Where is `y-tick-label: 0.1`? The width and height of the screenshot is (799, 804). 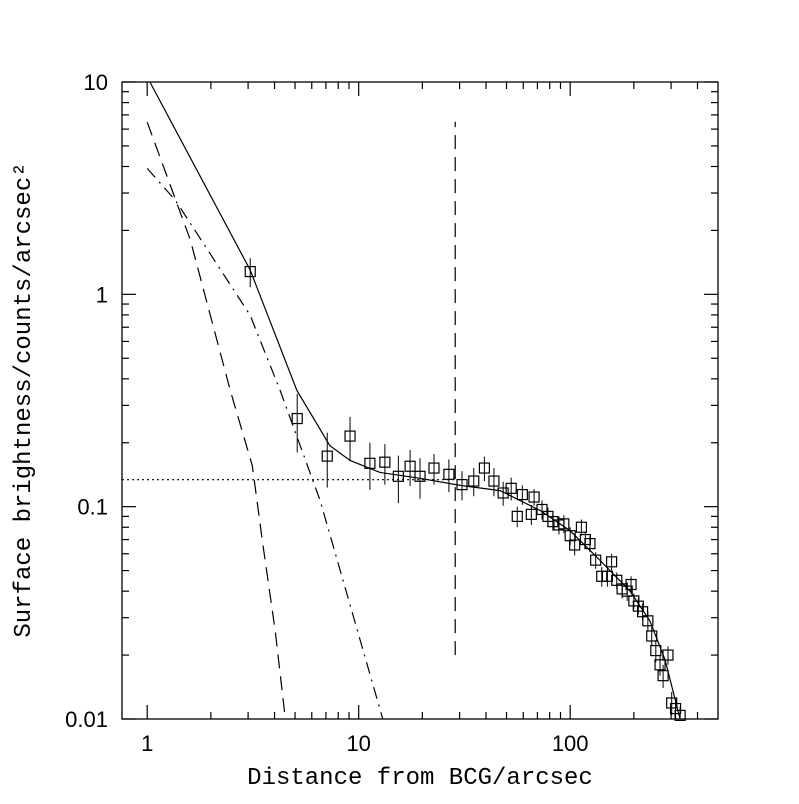 y-tick-label: 0.1 is located at coordinates (92, 507).